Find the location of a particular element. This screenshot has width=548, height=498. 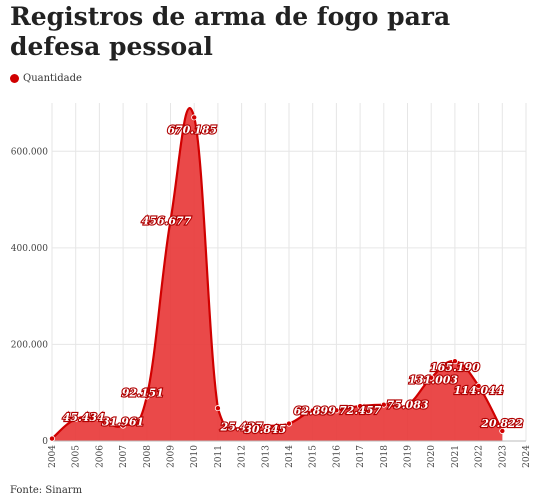

data-label: 670.185 is located at coordinates (192, 129).